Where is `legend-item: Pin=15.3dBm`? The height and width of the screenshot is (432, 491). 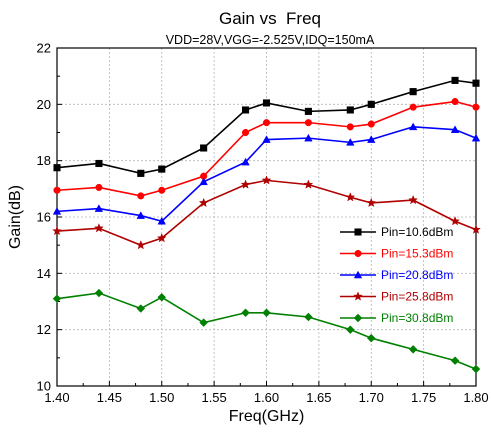
legend-item: Pin=15.3dBm is located at coordinates (396, 254).